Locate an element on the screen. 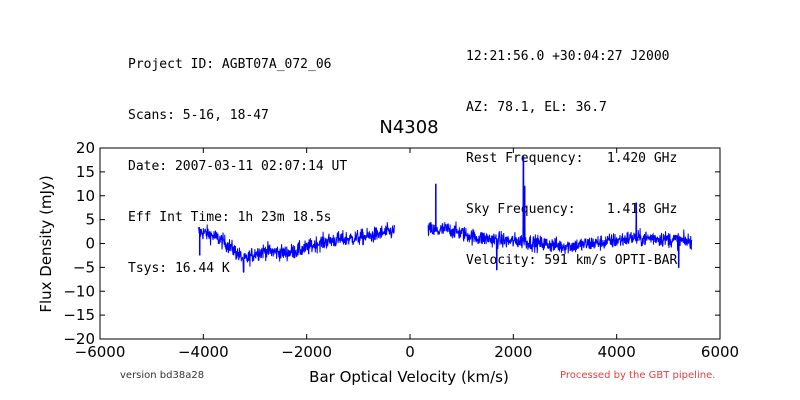 This screenshot has height=400, width=800. az-el-line: AZ: 78.1, EL: 36.7 is located at coordinates (536, 107).